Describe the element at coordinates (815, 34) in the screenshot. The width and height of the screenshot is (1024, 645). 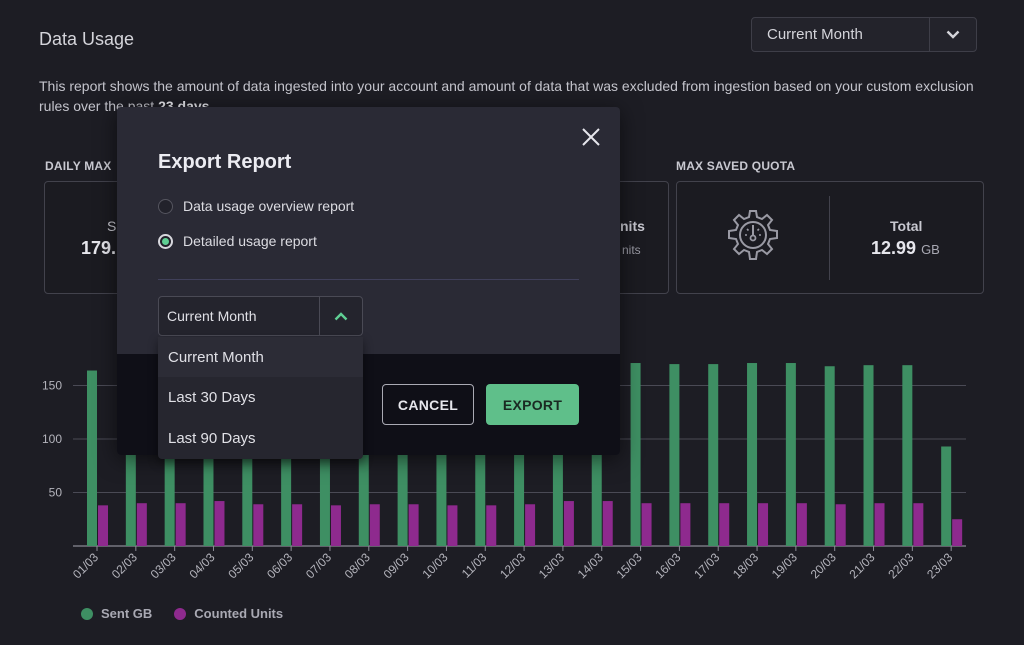
I see `period-select-value: Current Month` at that location.